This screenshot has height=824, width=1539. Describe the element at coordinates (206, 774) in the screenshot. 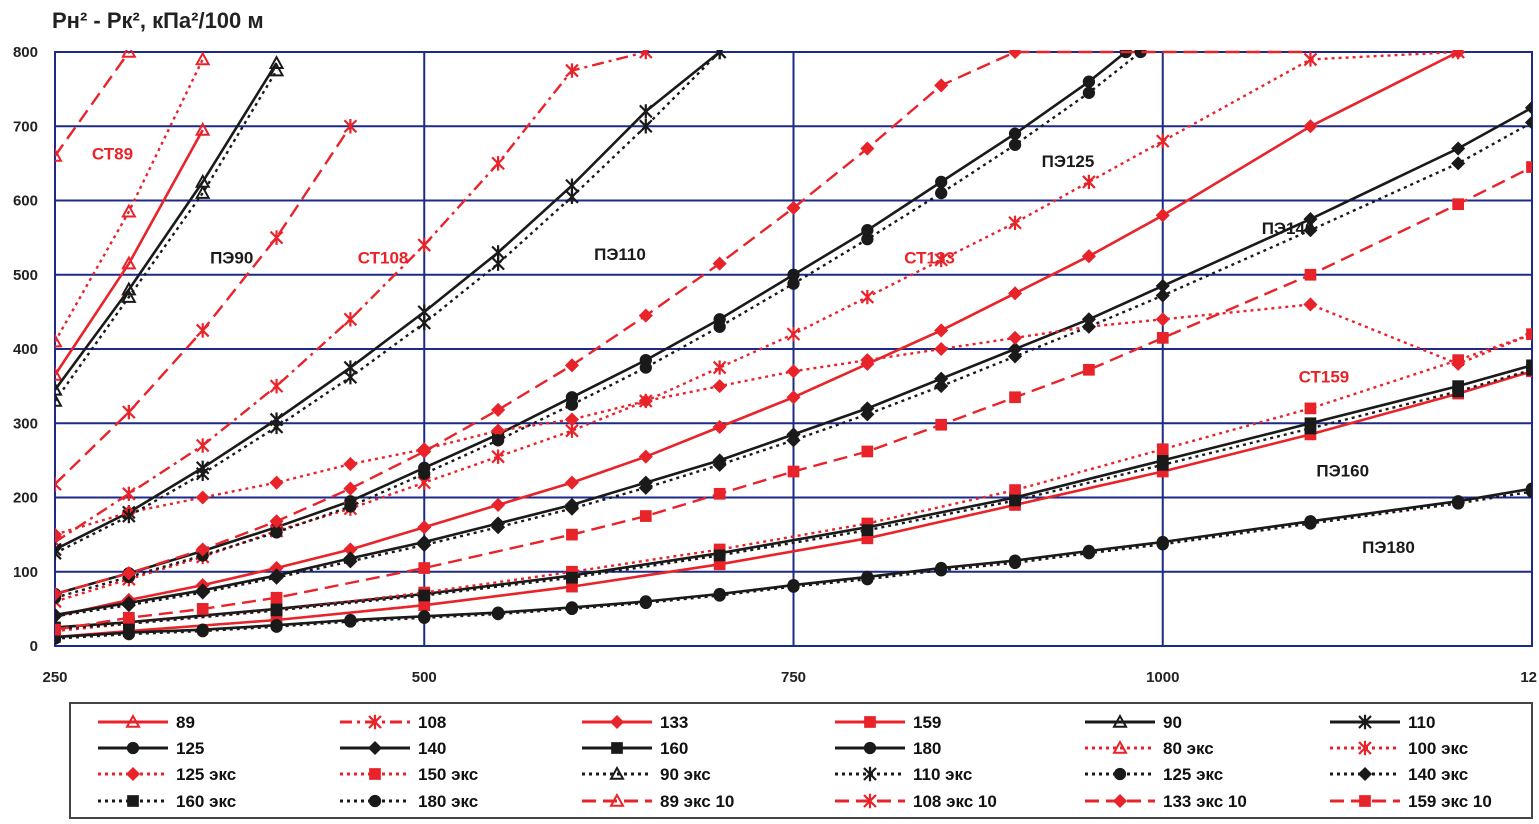

I see `legend-label: 125 экс` at that location.